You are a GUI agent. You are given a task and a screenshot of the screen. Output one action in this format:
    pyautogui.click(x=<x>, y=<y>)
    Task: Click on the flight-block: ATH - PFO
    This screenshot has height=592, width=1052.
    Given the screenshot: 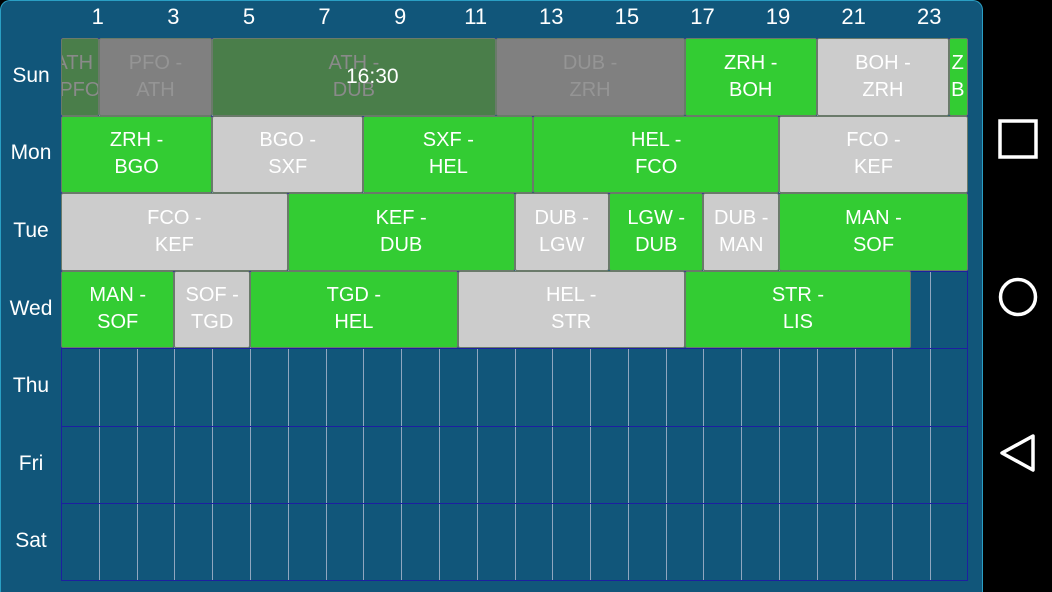 What is the action you would take?
    pyautogui.click(x=80, y=77)
    